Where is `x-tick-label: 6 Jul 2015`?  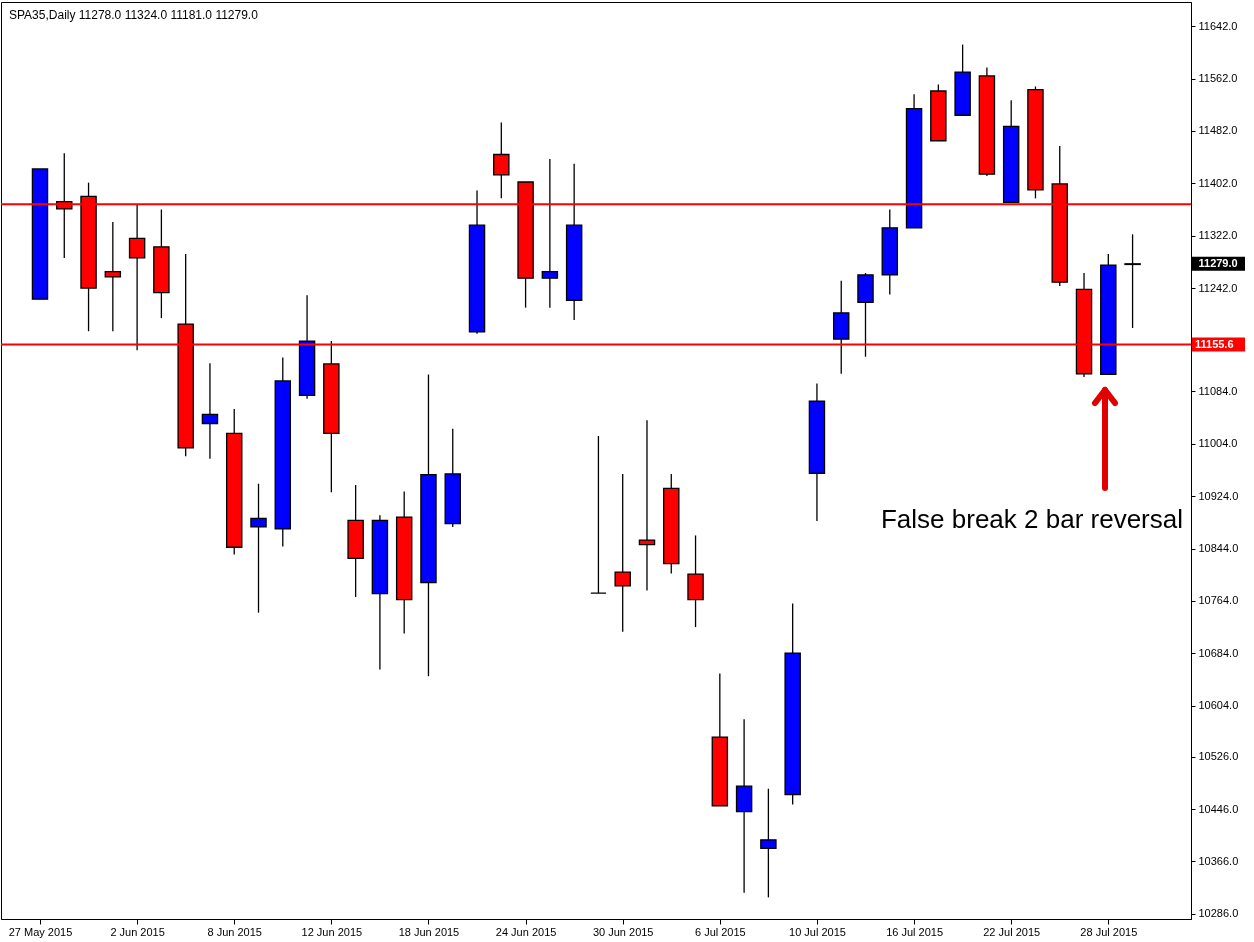 x-tick-label: 6 Jul 2015 is located at coordinates (720, 931).